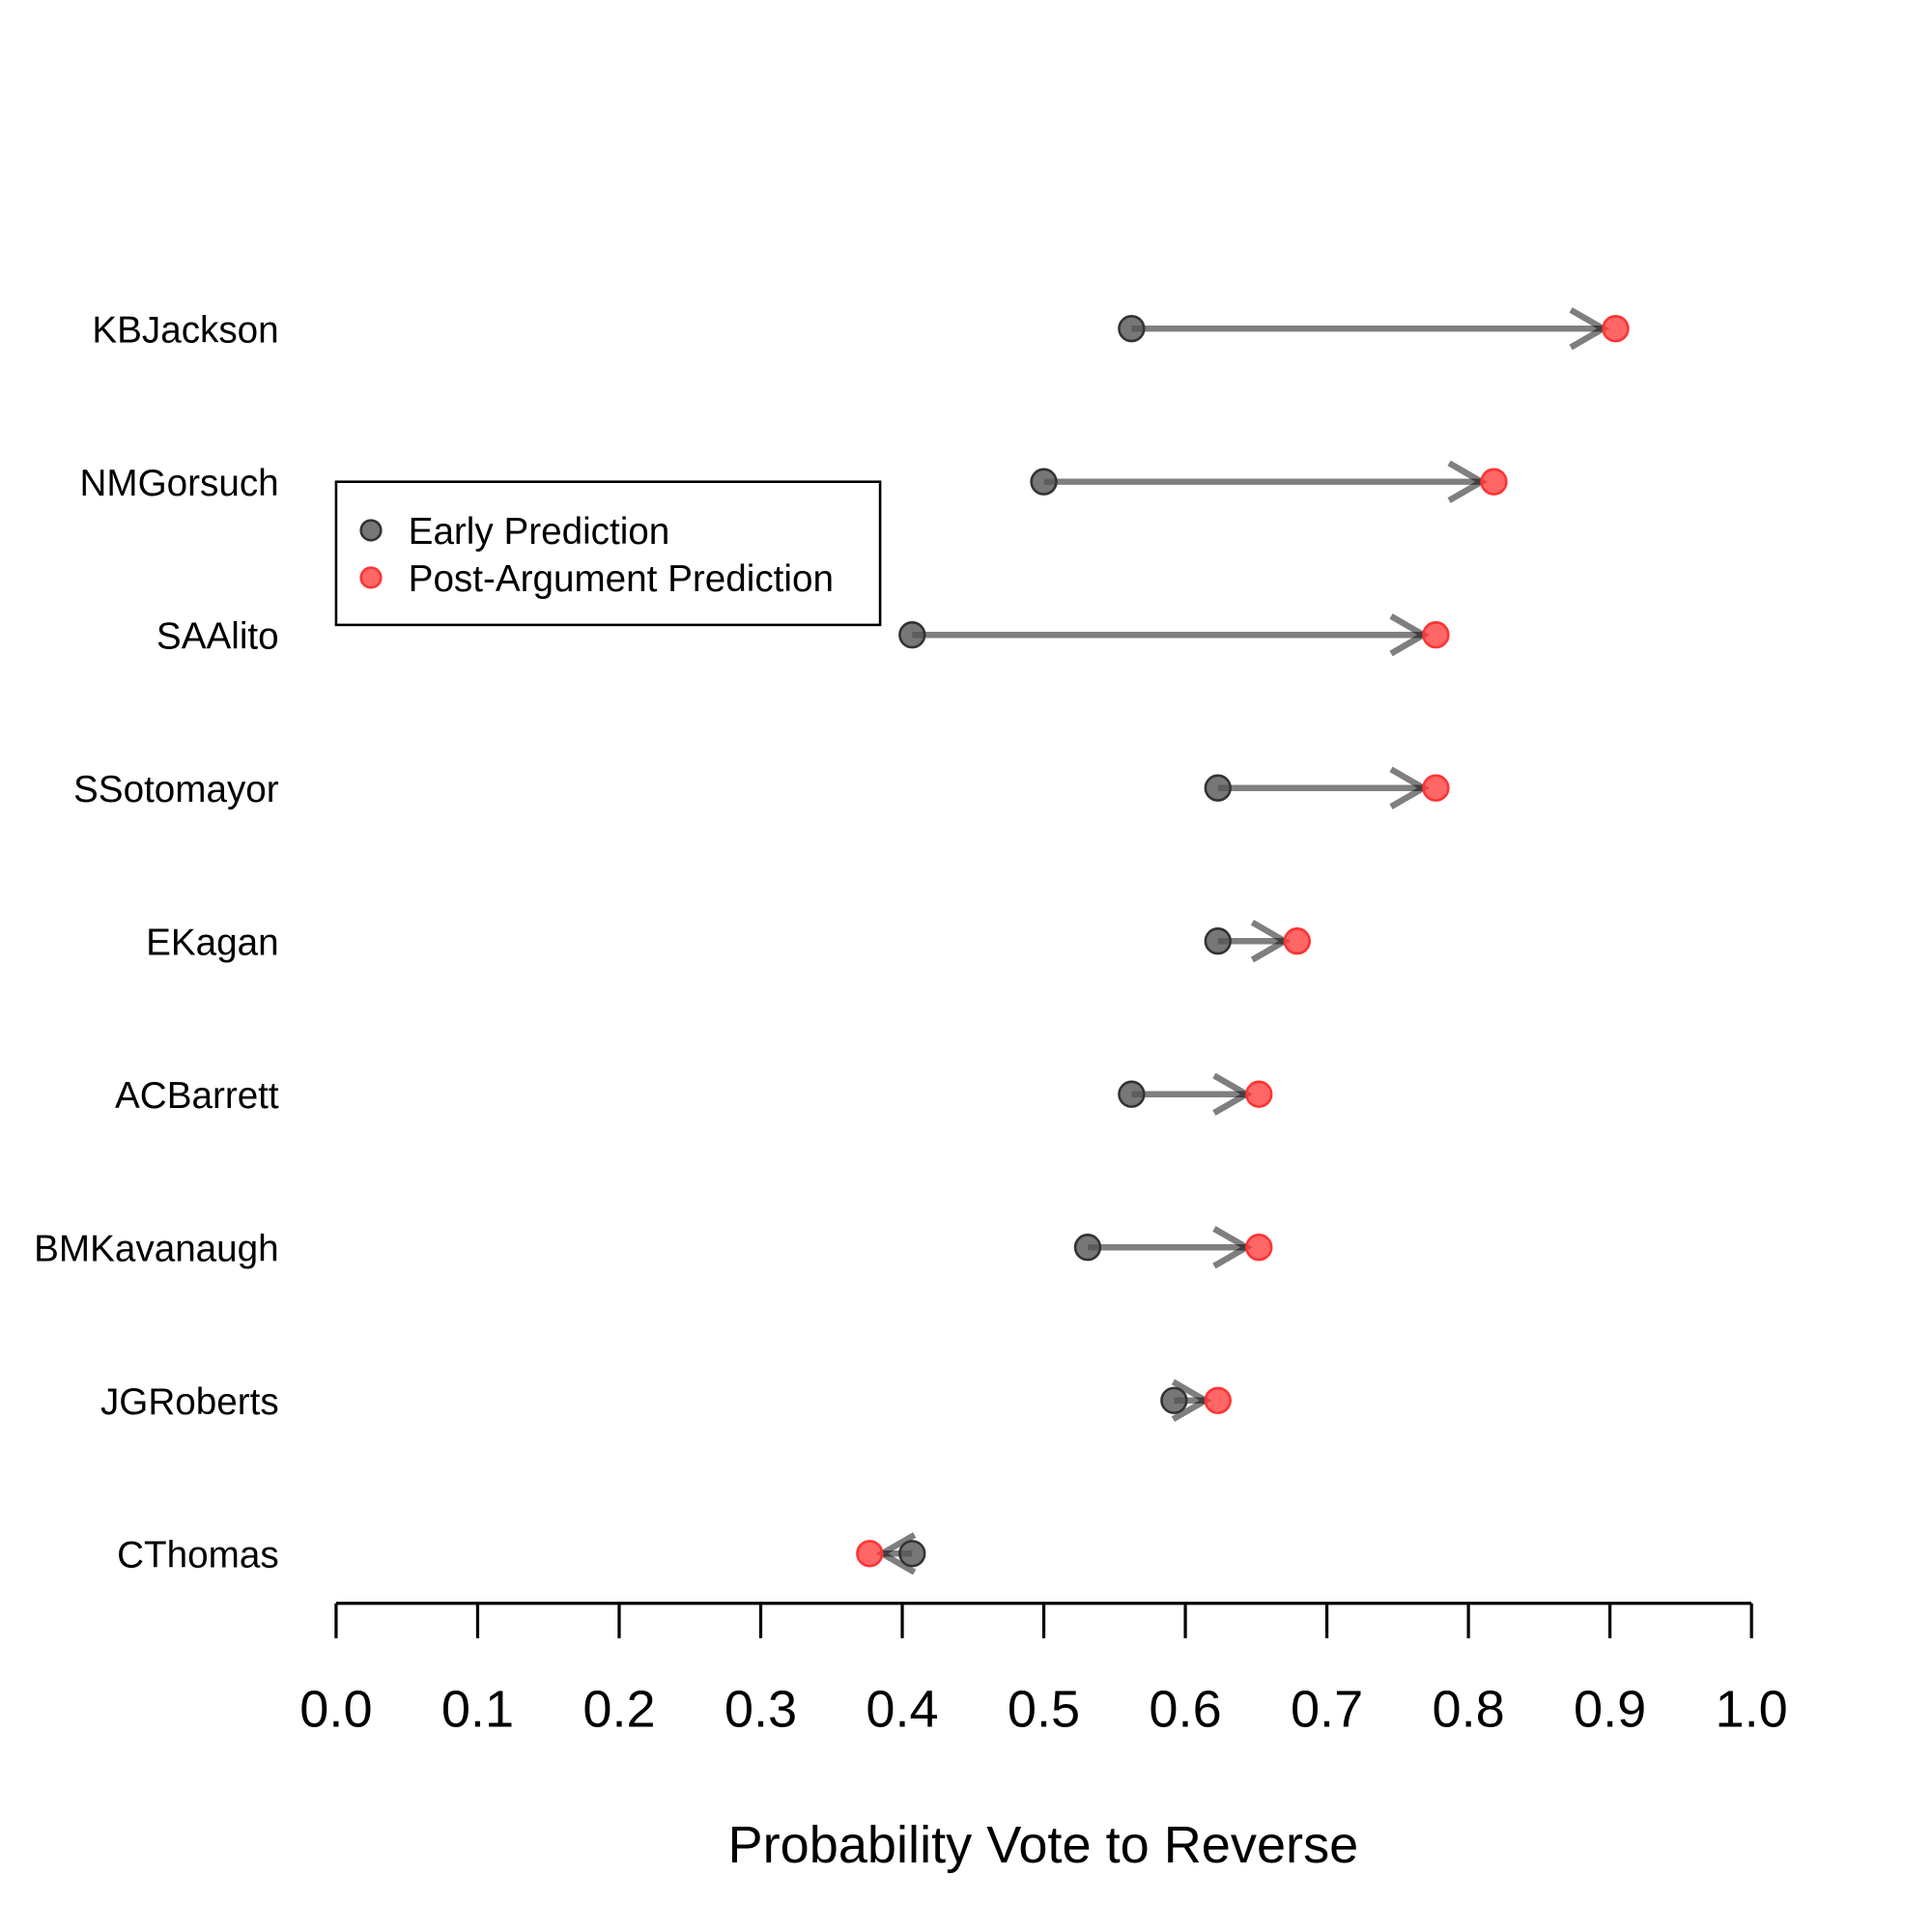  I want to click on y-tick-label: KBJackson, so click(185, 330).